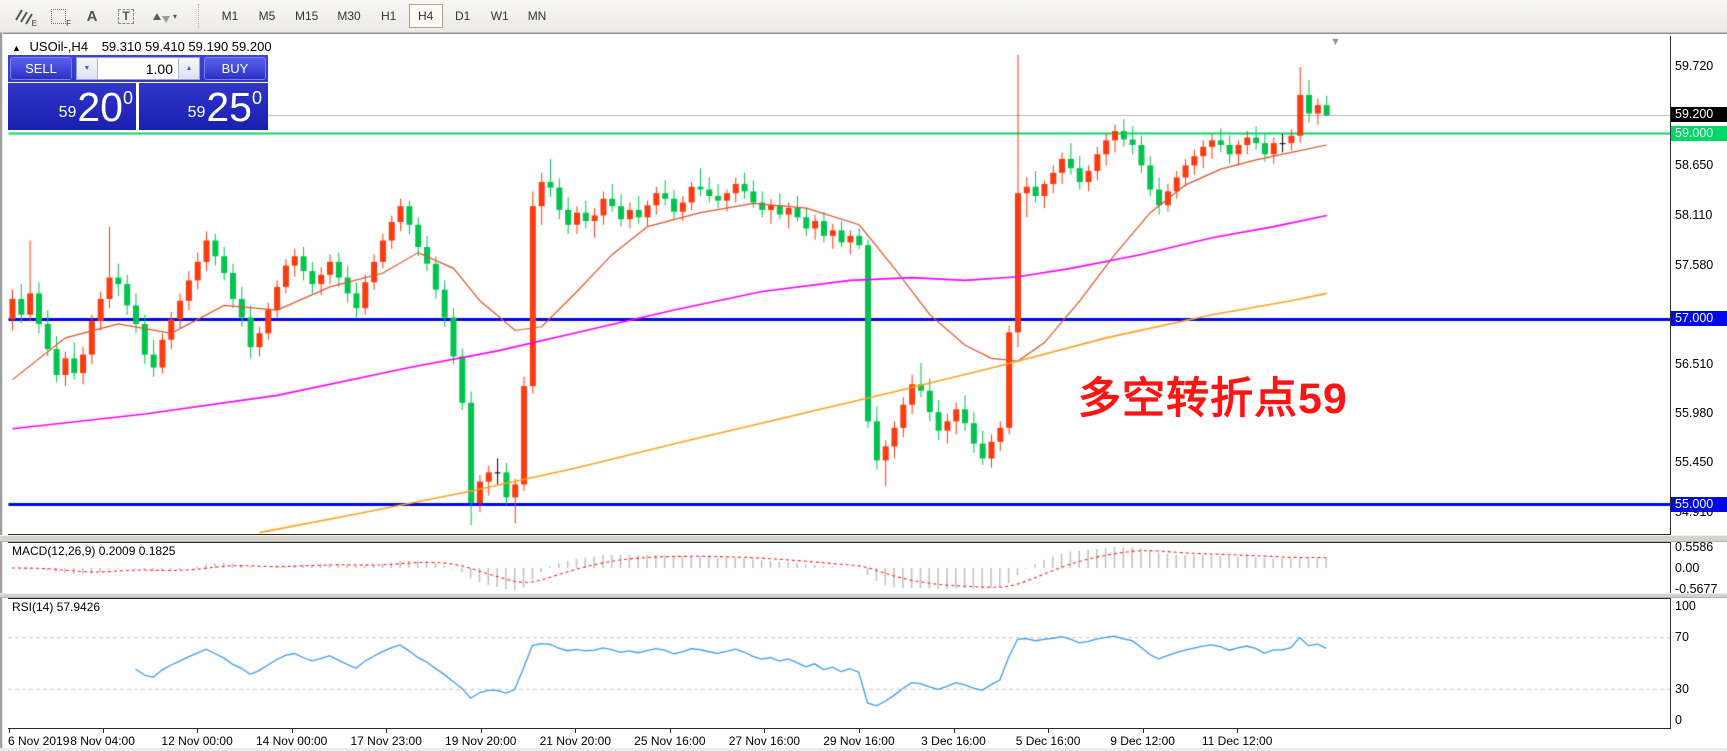 The height and width of the screenshot is (751, 1727). What do you see at coordinates (575, 741) in the screenshot?
I see `time-label: 21 Nov 20:00` at bounding box center [575, 741].